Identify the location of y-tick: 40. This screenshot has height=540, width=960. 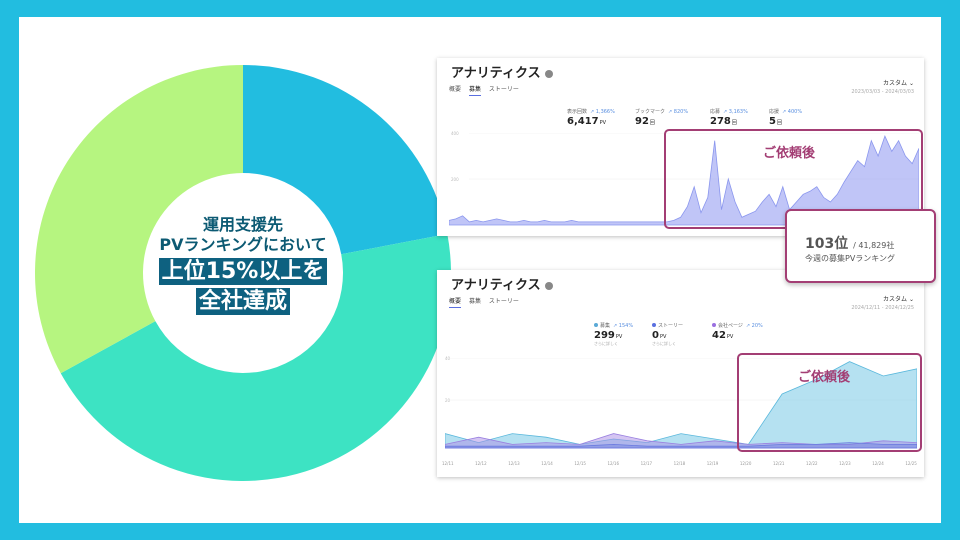
(448, 358).